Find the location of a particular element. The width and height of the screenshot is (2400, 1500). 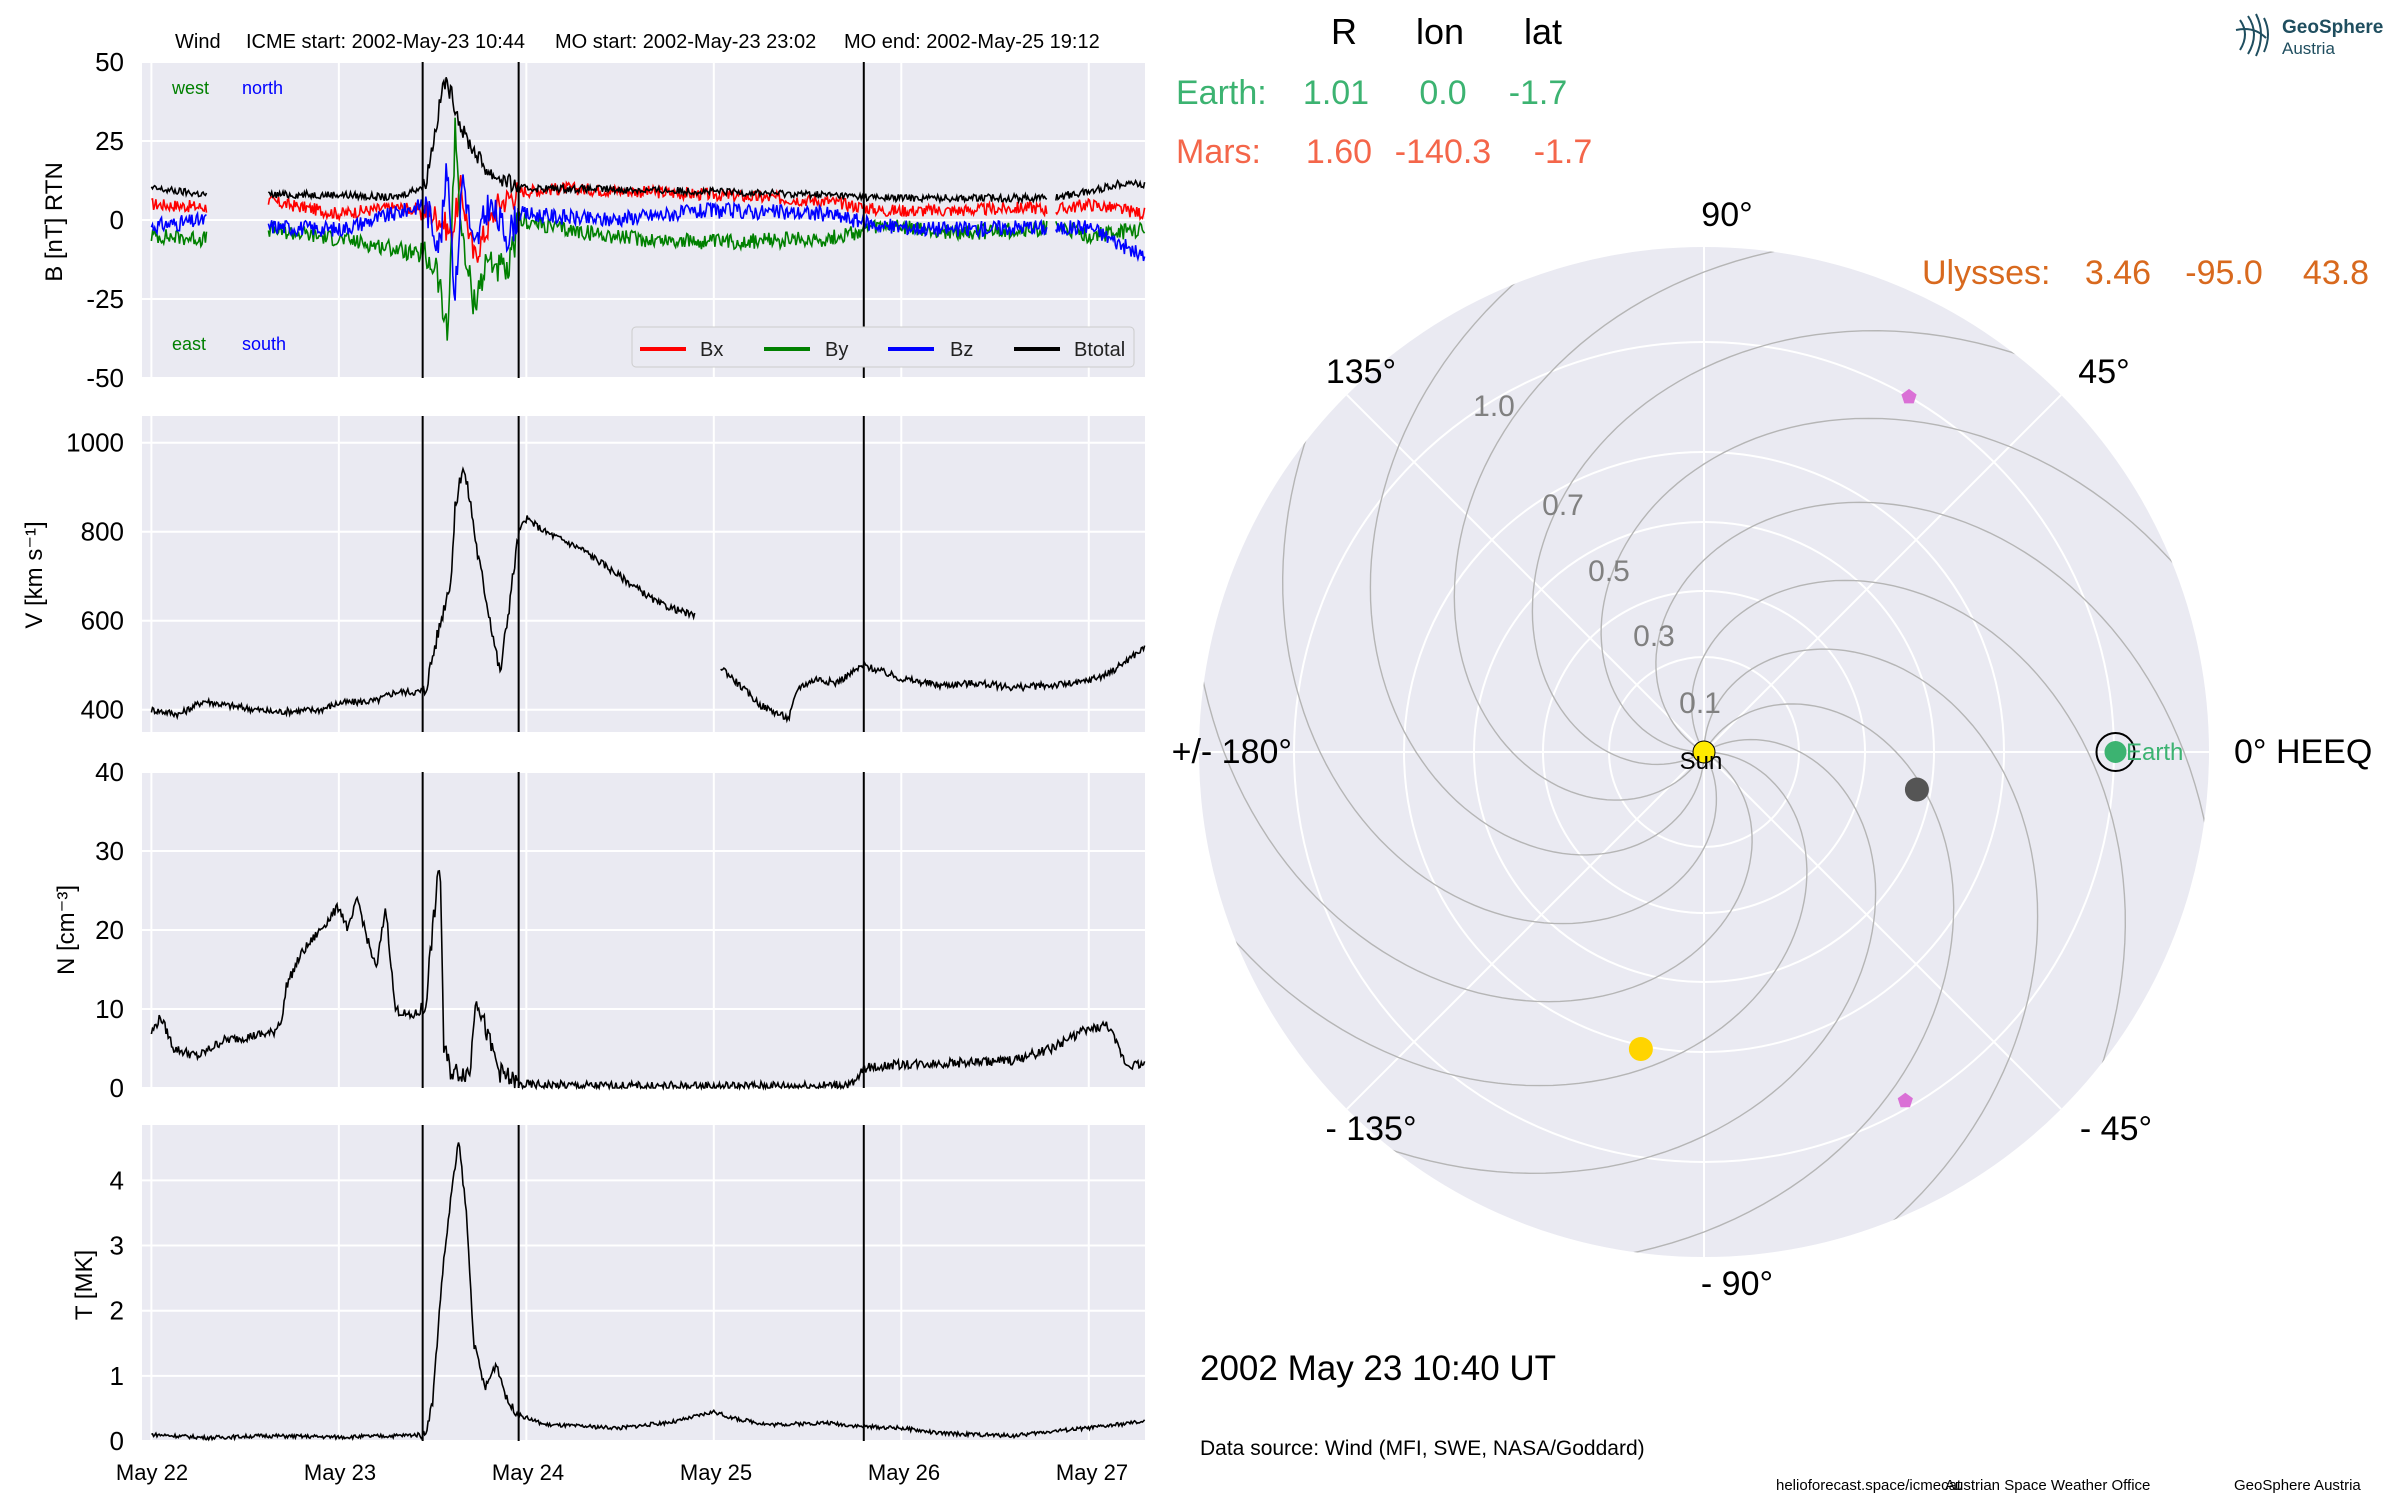

b-ylabel: B [nT] RTN is located at coordinates (54, 222).